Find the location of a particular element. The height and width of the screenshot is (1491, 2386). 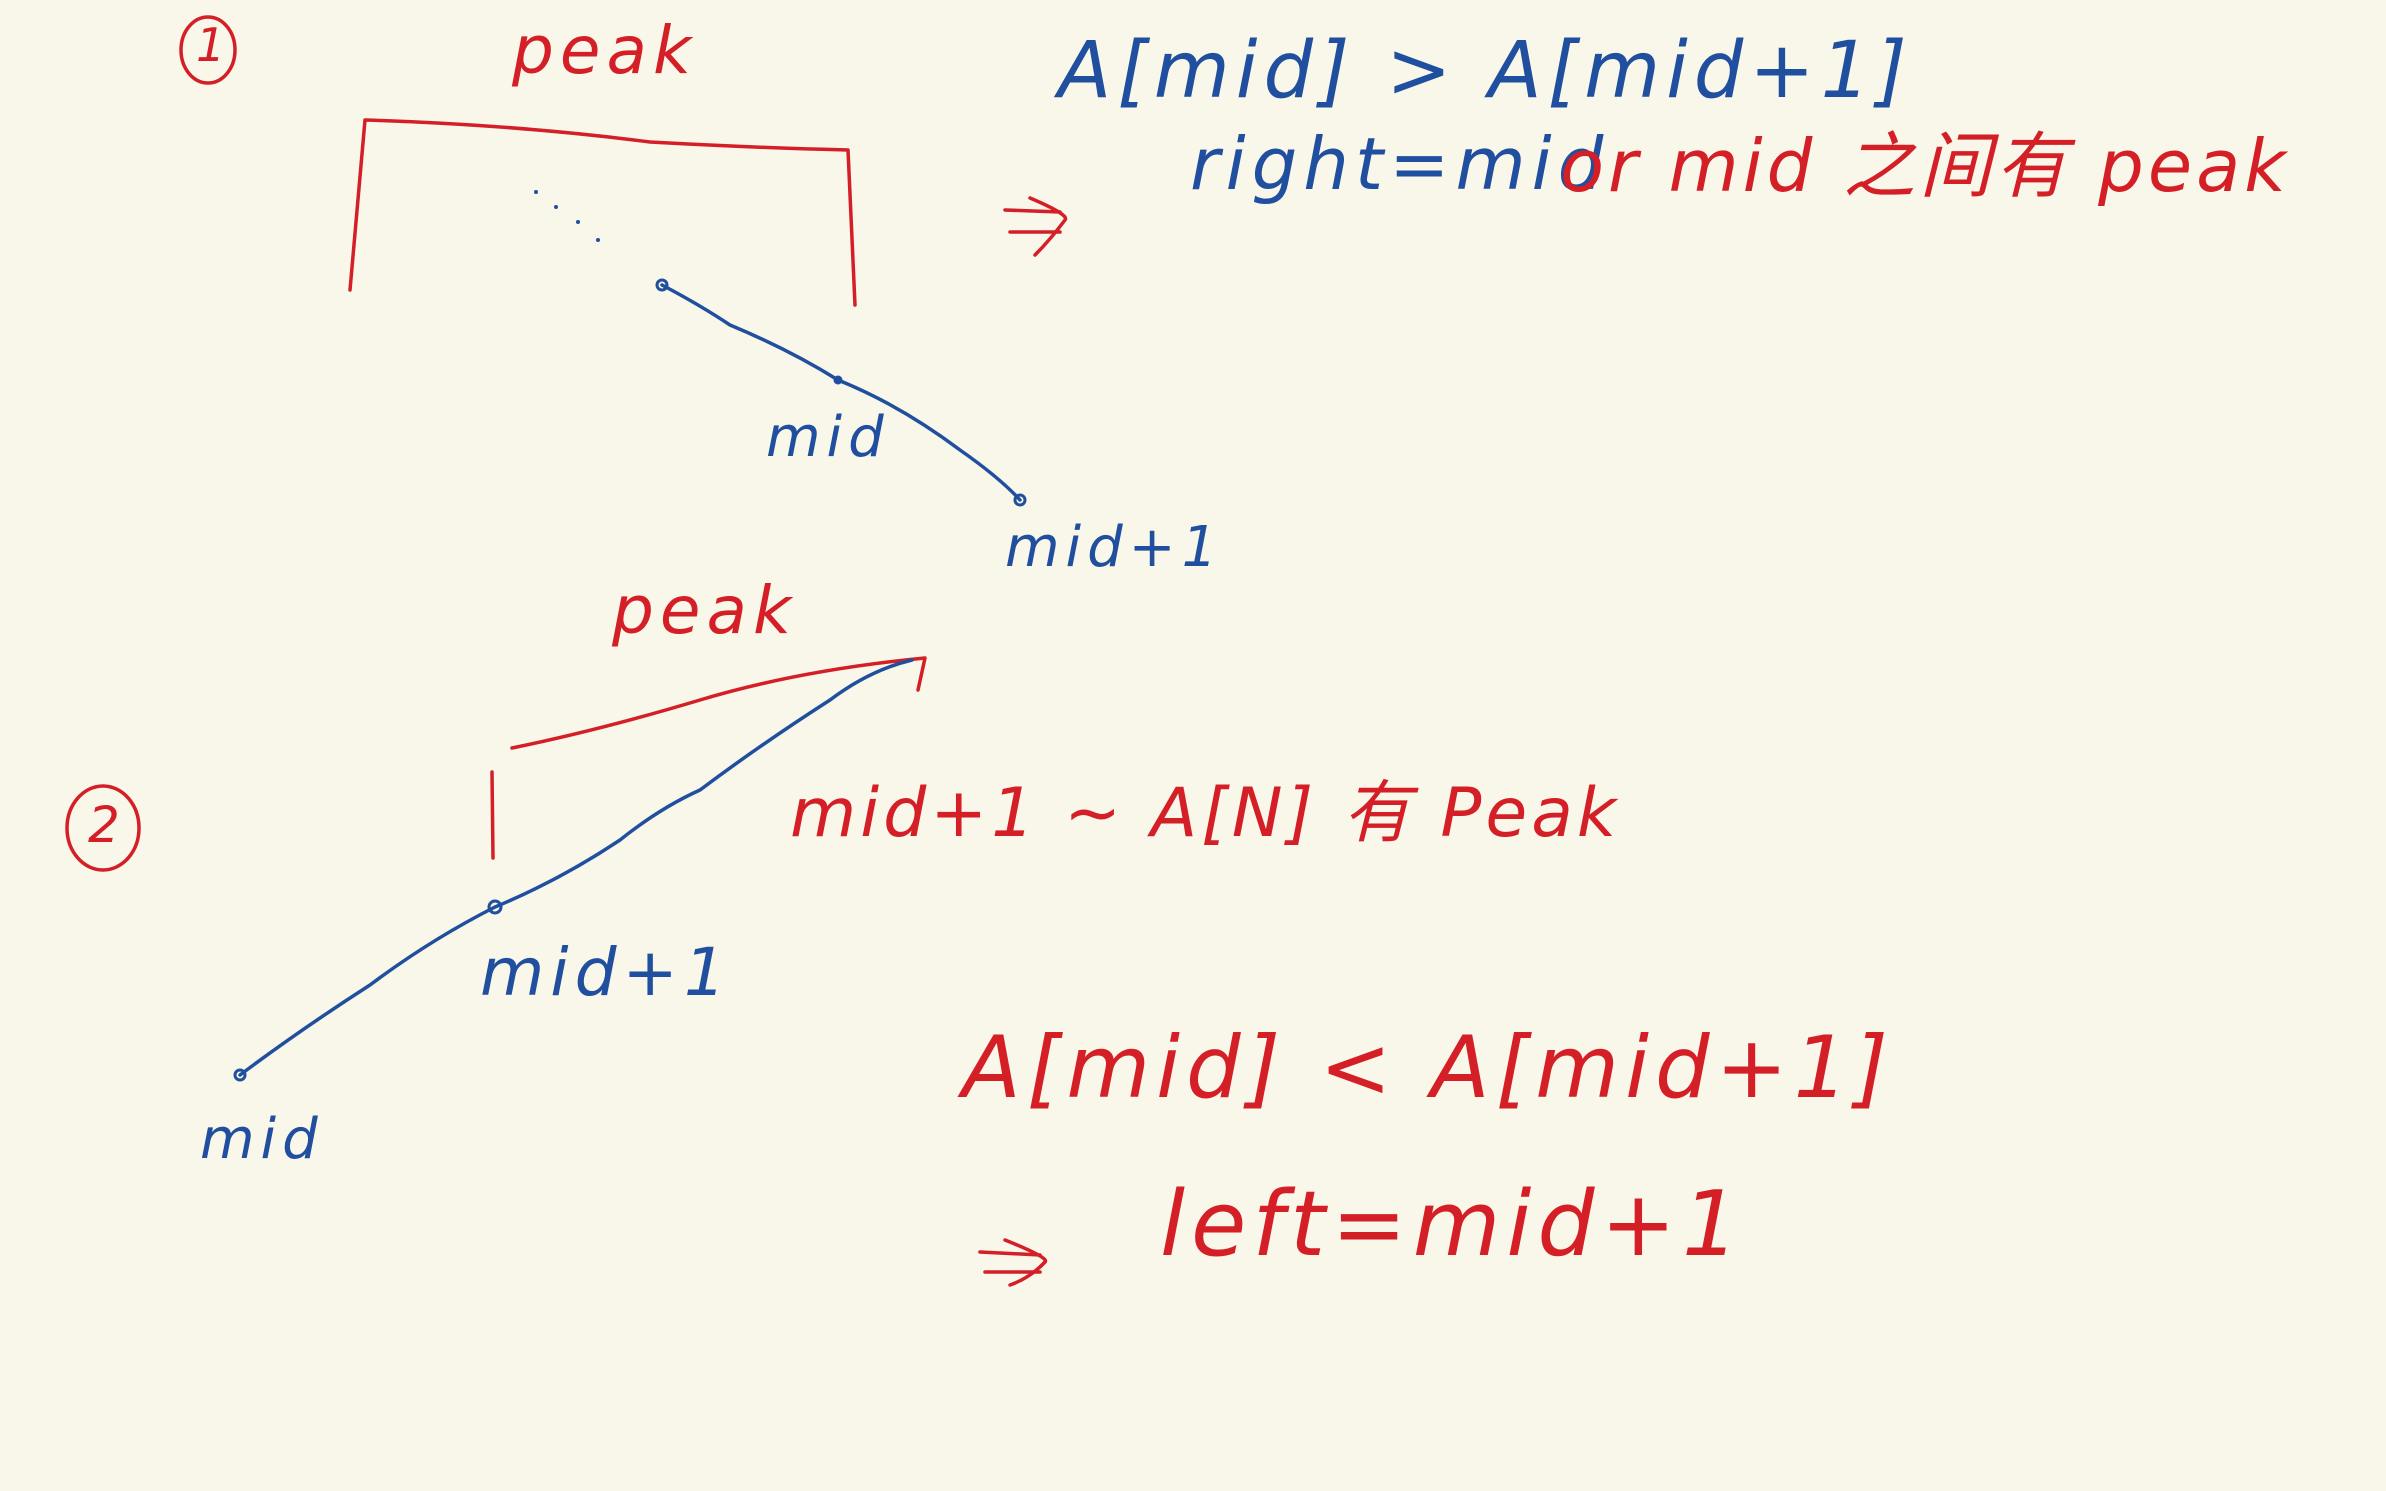

case1-drawing is located at coordinates (623, 261).